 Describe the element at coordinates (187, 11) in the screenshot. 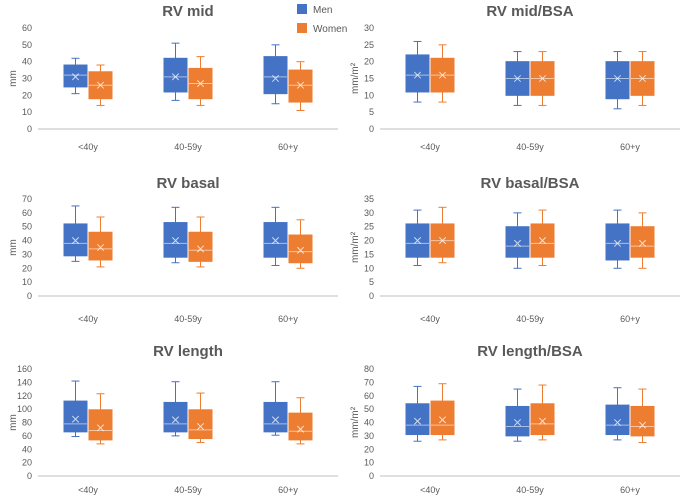

I see `chart-title: RV mid` at that location.